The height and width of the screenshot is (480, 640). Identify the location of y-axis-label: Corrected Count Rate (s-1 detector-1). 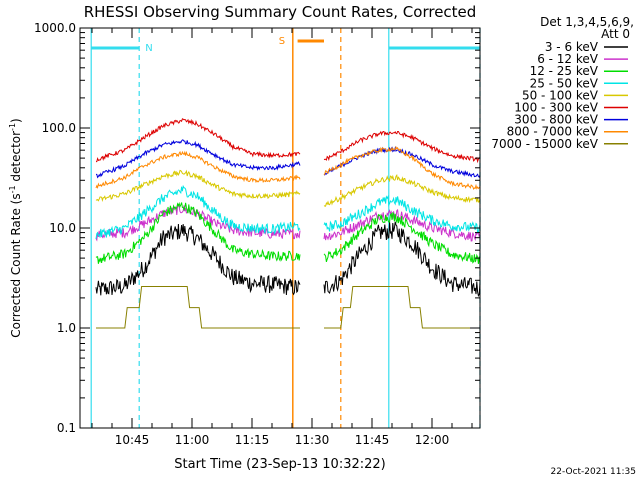
(15, 227).